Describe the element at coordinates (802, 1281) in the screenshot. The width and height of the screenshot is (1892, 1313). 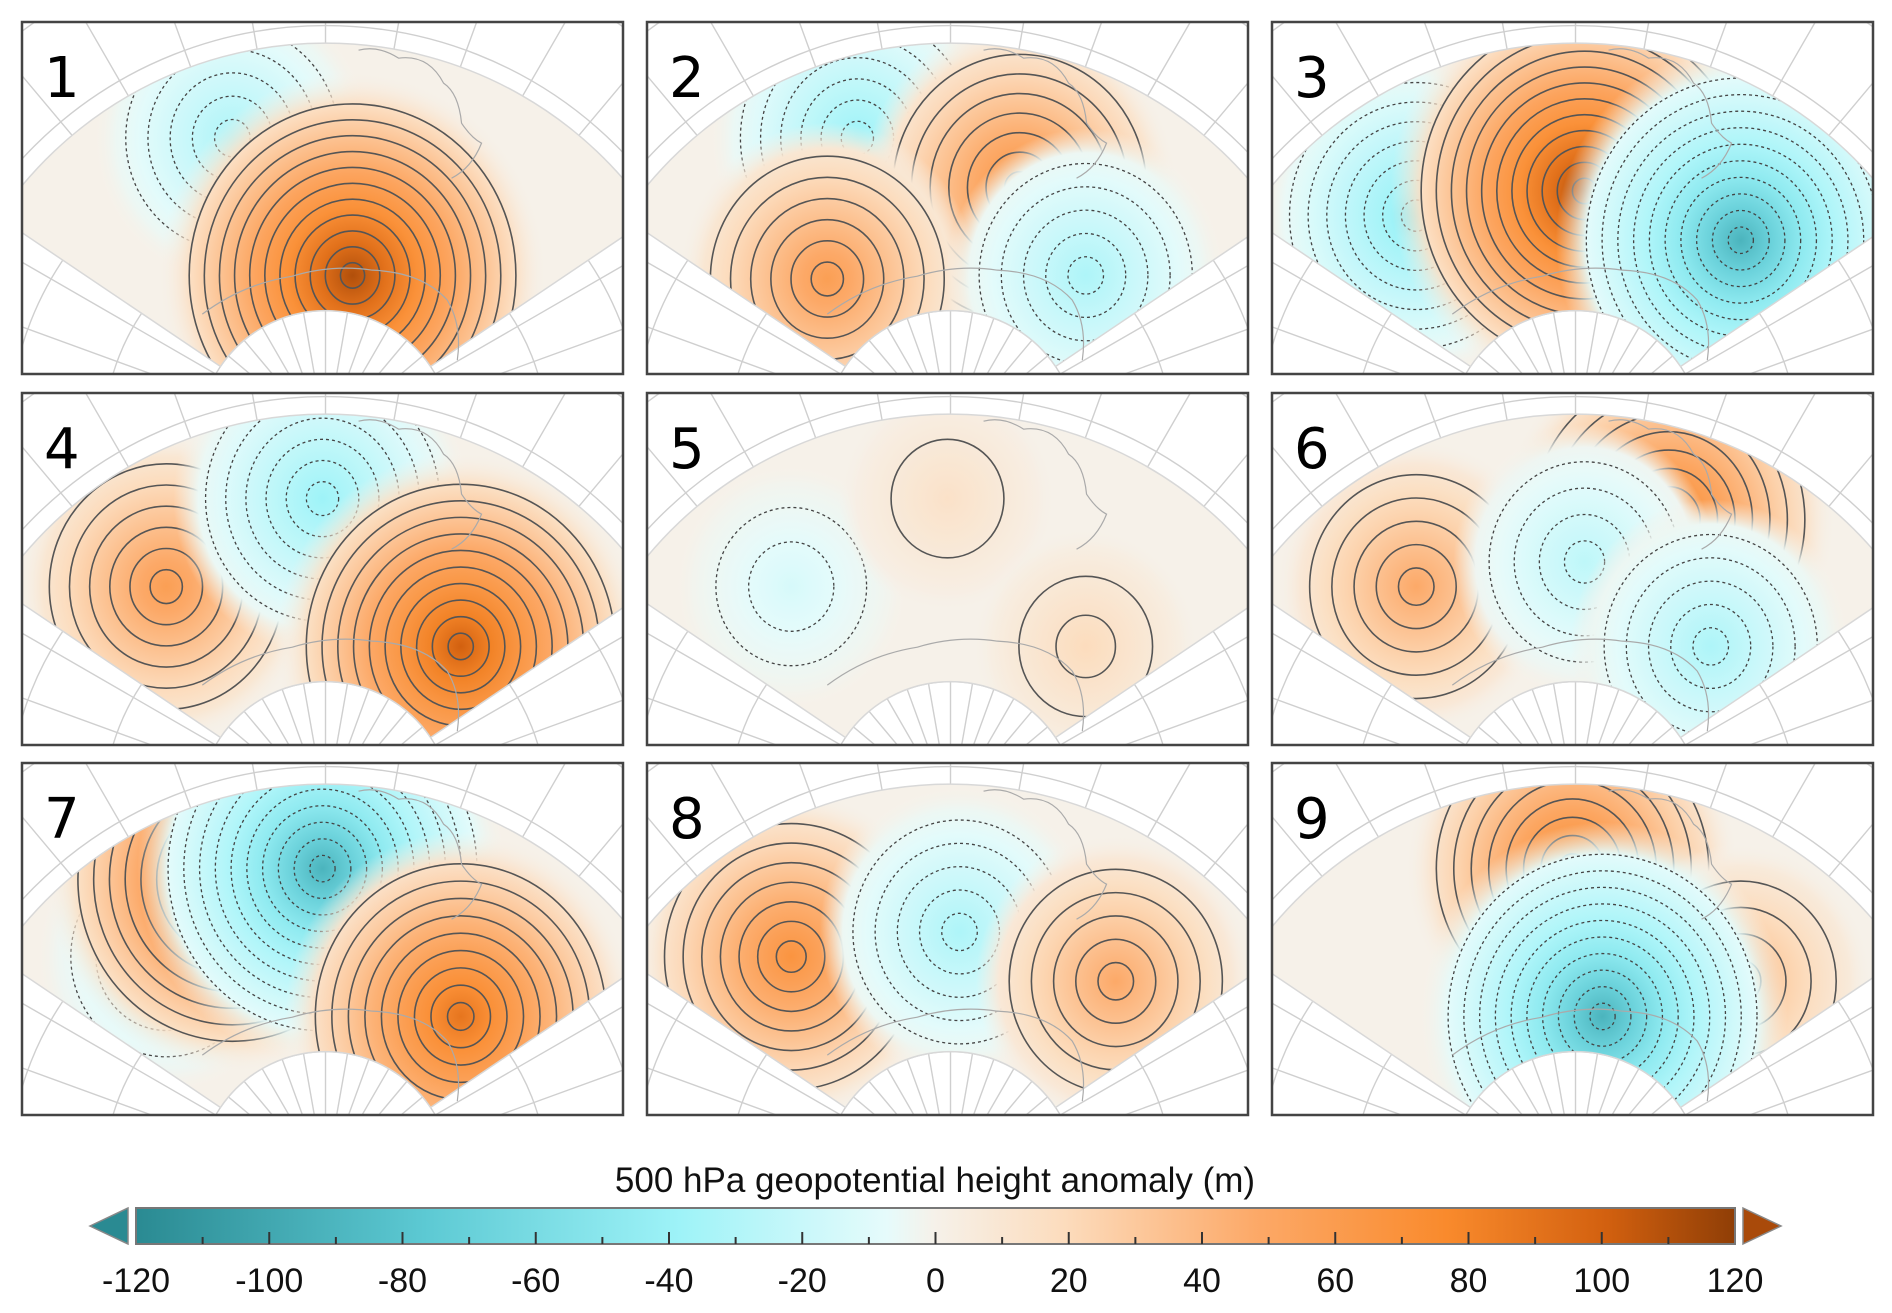
I see `colorbar-tick-label: -20` at that location.